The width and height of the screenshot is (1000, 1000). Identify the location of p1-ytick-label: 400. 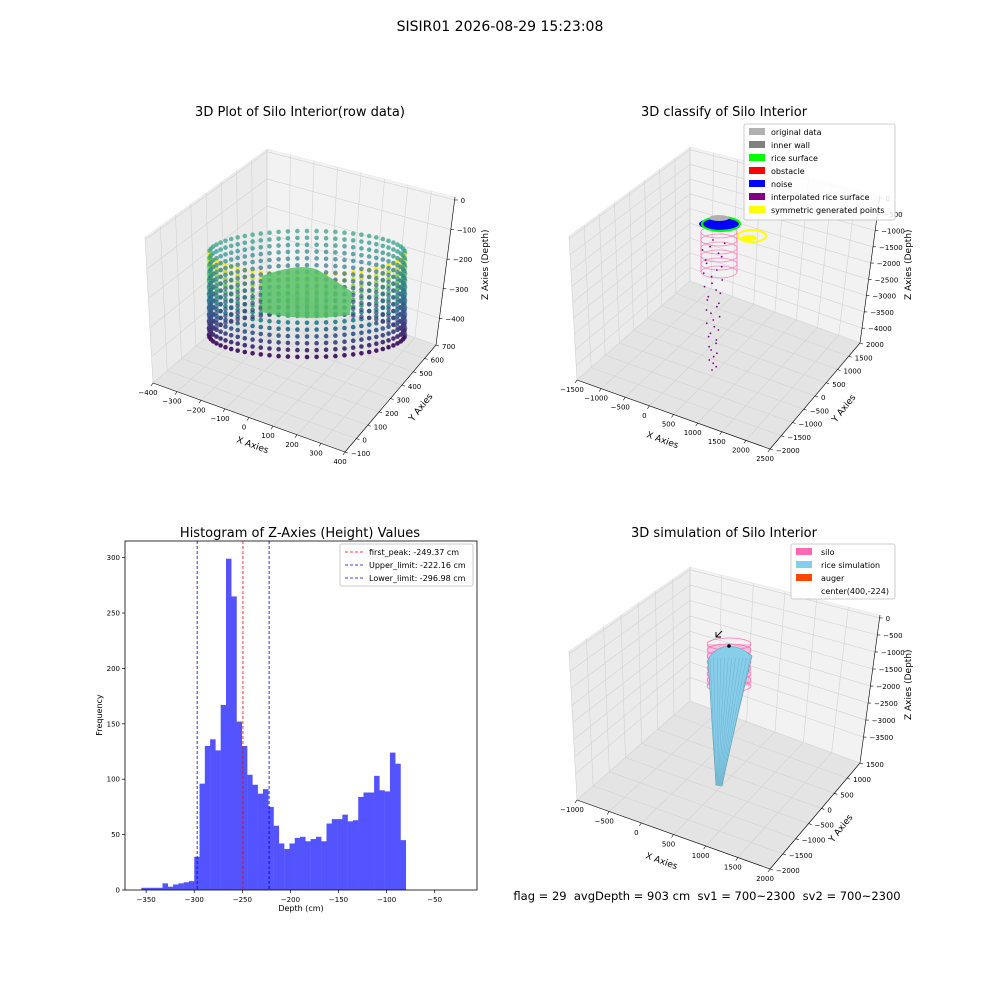
(414, 387).